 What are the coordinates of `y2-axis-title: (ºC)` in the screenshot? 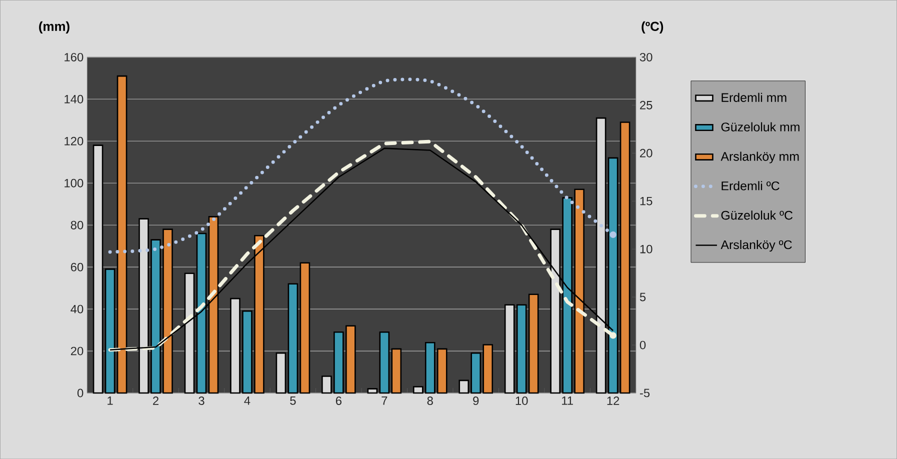 It's located at (653, 27).